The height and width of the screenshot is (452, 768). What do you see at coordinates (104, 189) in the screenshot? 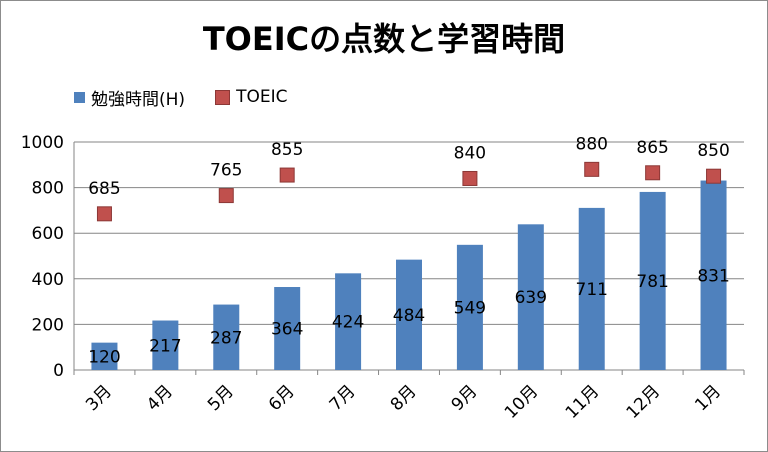
I see `toeic-data-label: 685` at bounding box center [104, 189].